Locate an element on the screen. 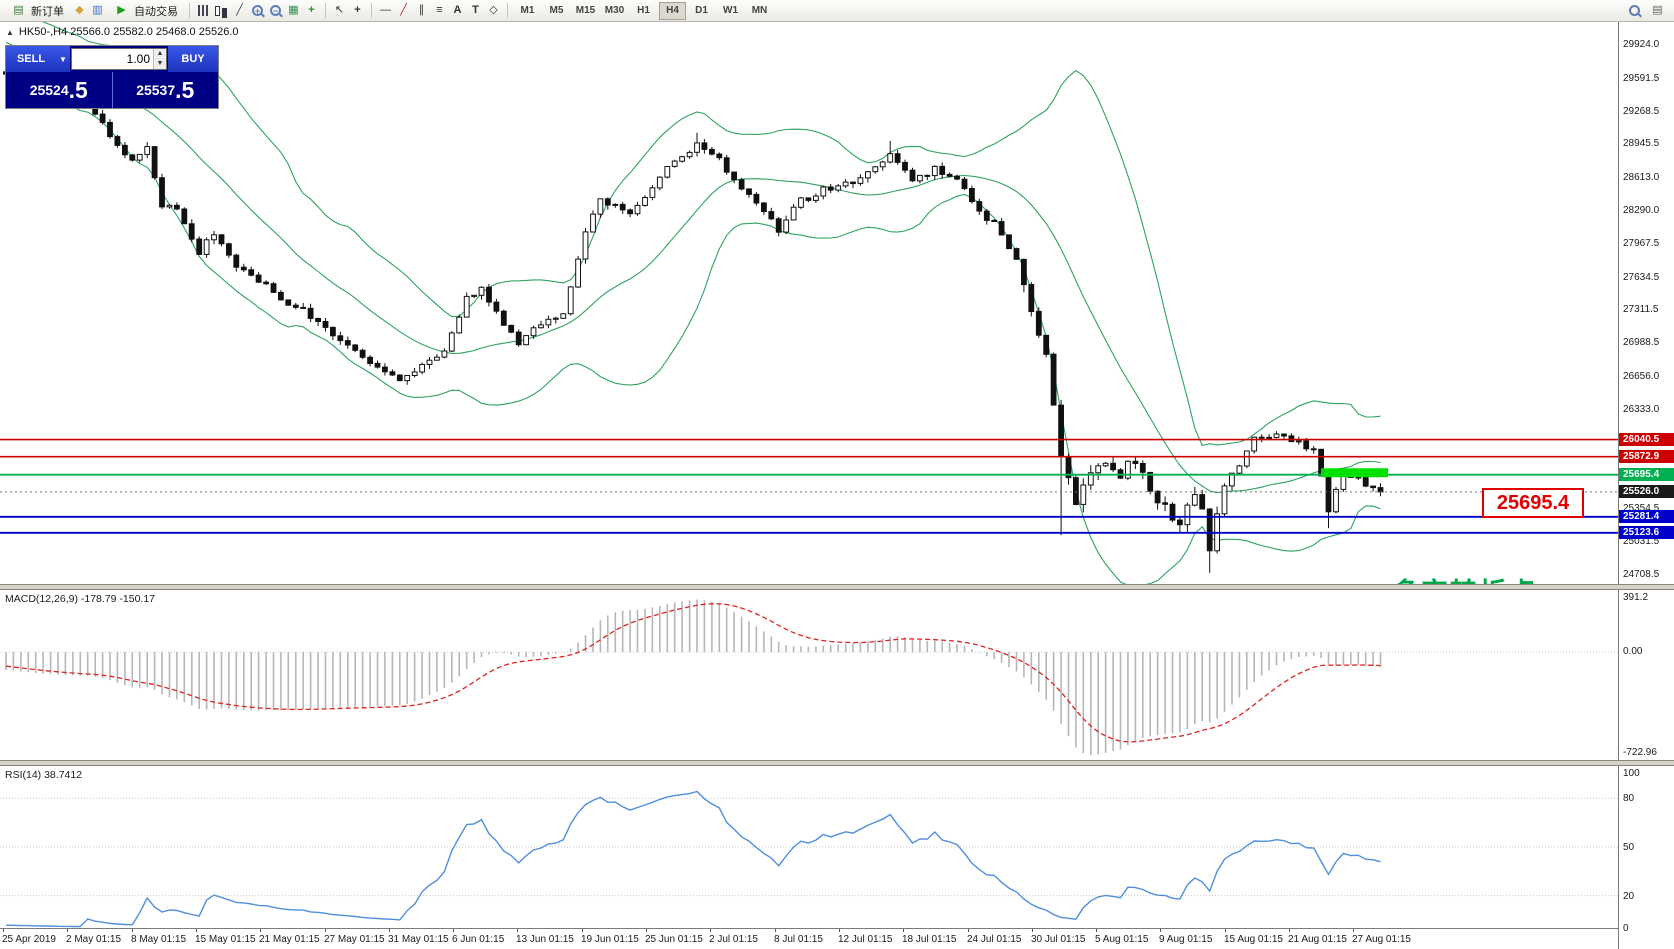  timeframe-button-h4: H4 is located at coordinates (672, 10).